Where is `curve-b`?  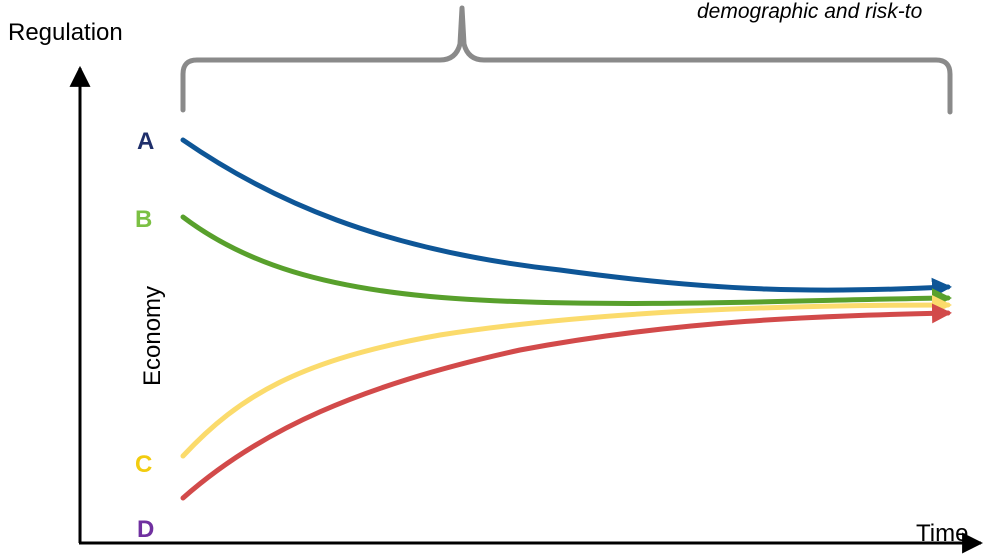 curve-b is located at coordinates (566, 261).